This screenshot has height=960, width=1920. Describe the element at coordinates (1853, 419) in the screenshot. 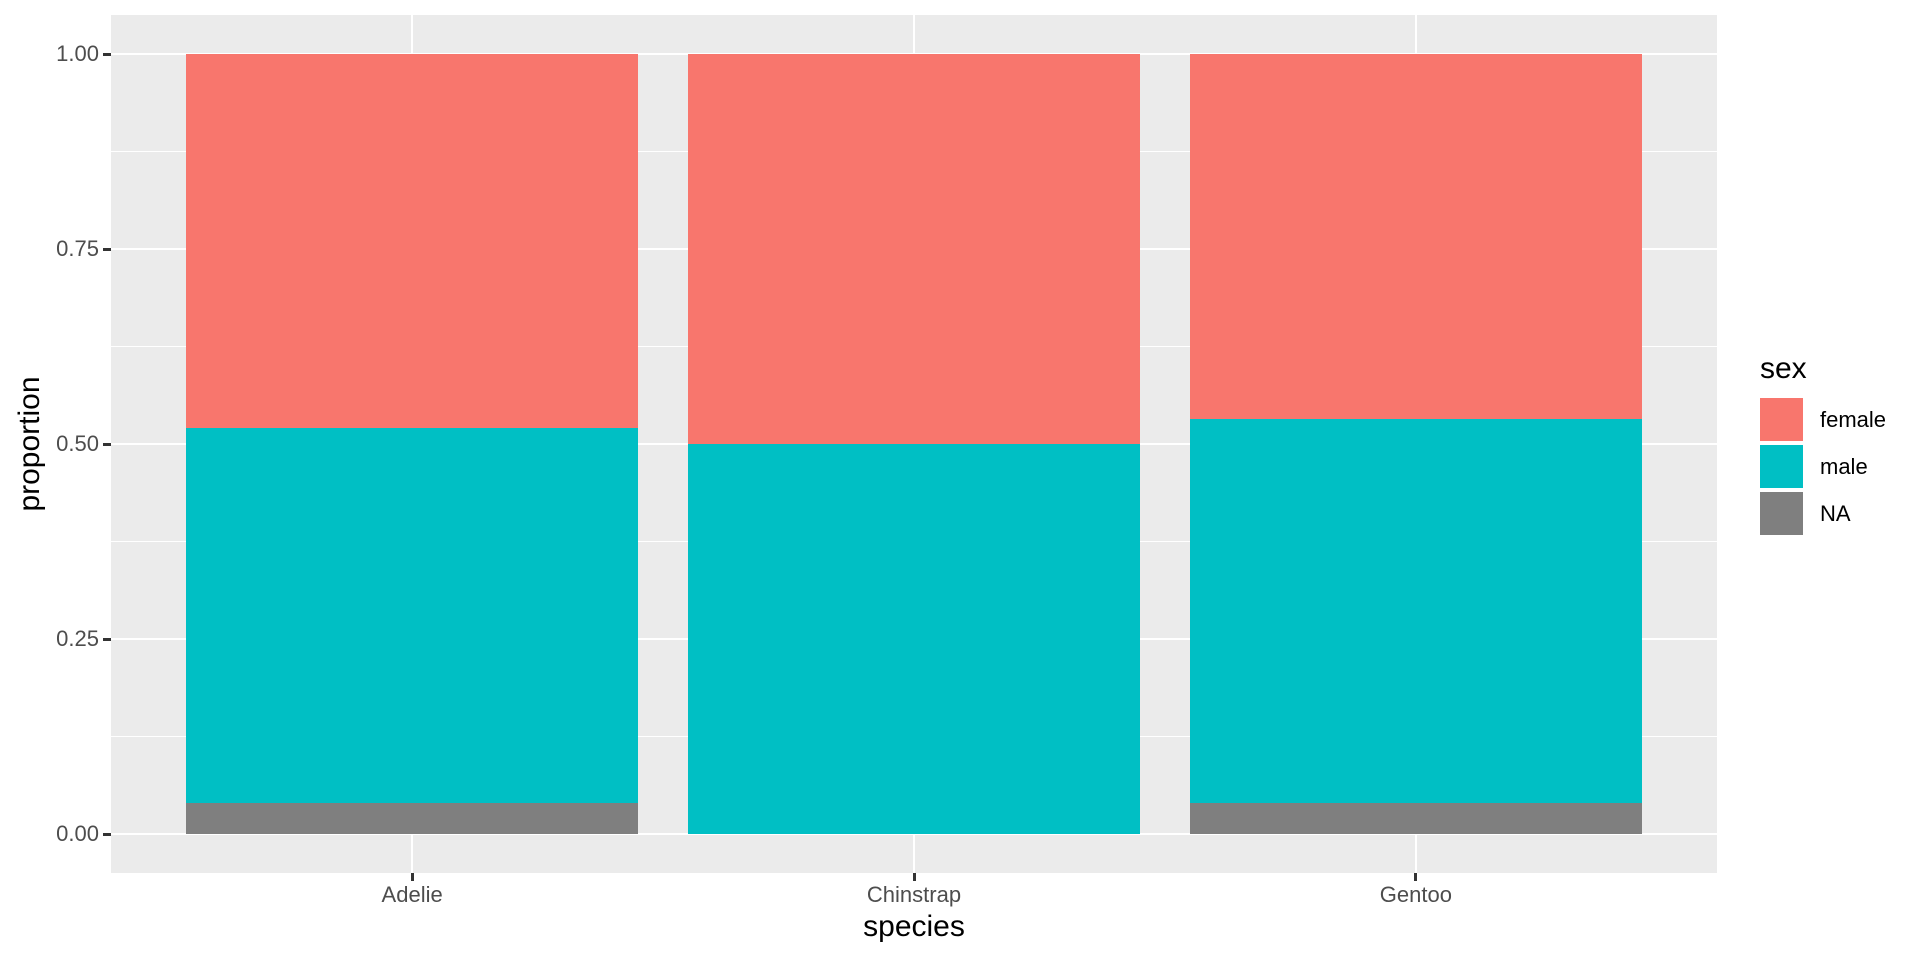

I see `legend-label-female: female` at that location.